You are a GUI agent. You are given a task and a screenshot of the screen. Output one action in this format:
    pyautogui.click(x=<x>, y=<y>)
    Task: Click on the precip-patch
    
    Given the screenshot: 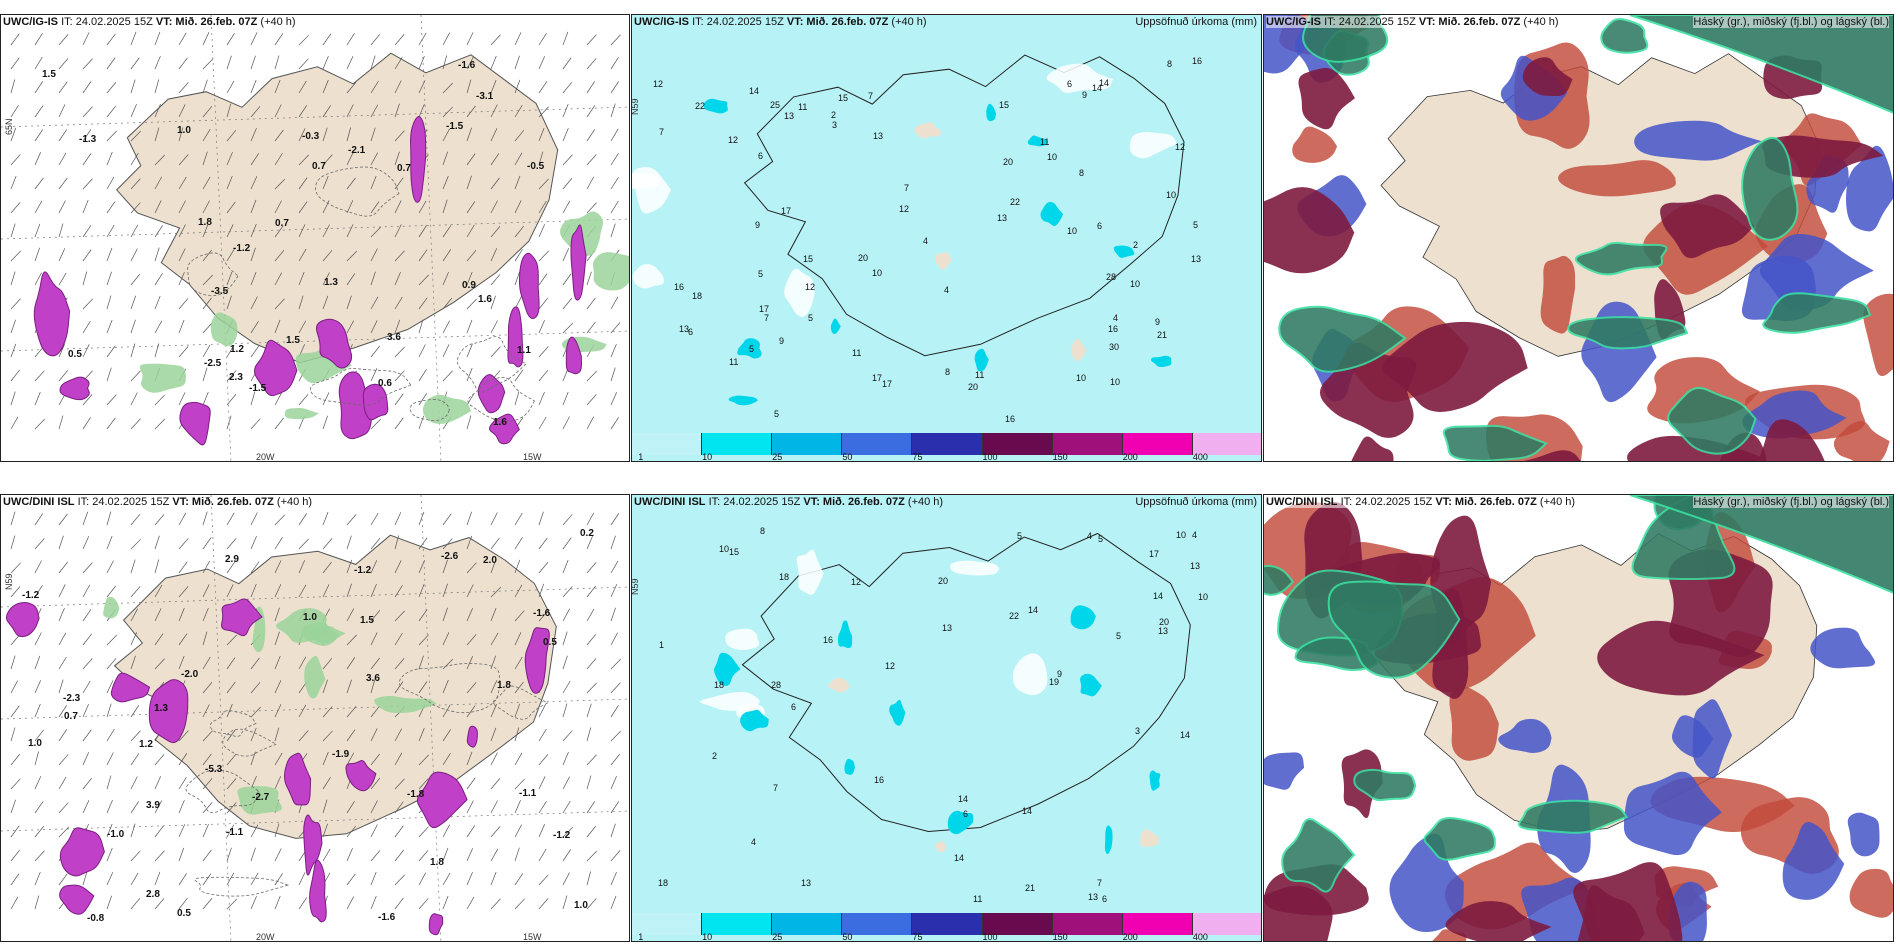 What is the action you would take?
    pyautogui.click(x=1083, y=617)
    